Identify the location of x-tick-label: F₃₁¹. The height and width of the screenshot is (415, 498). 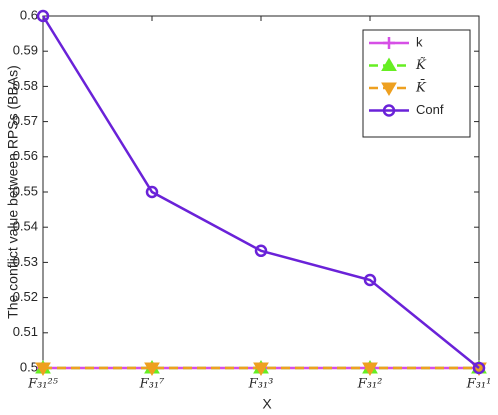
(479, 384).